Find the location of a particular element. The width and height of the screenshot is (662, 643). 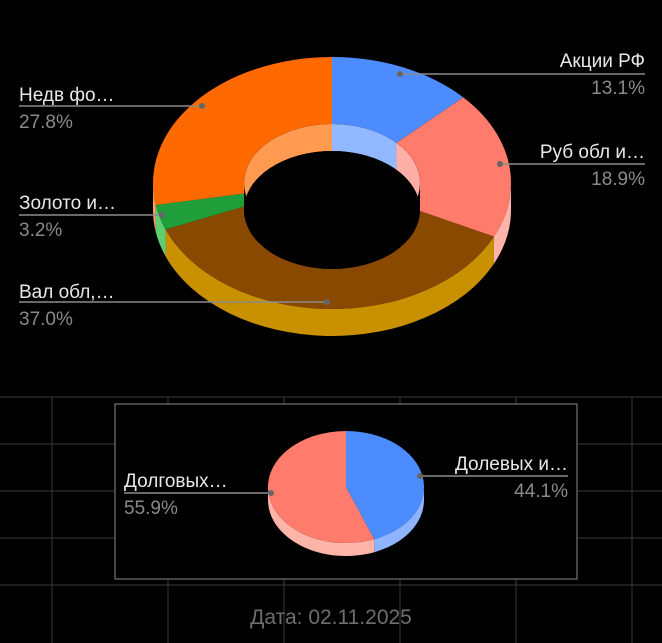

donut-label-4: Недв фо… 27.8% is located at coordinates (112, 109).